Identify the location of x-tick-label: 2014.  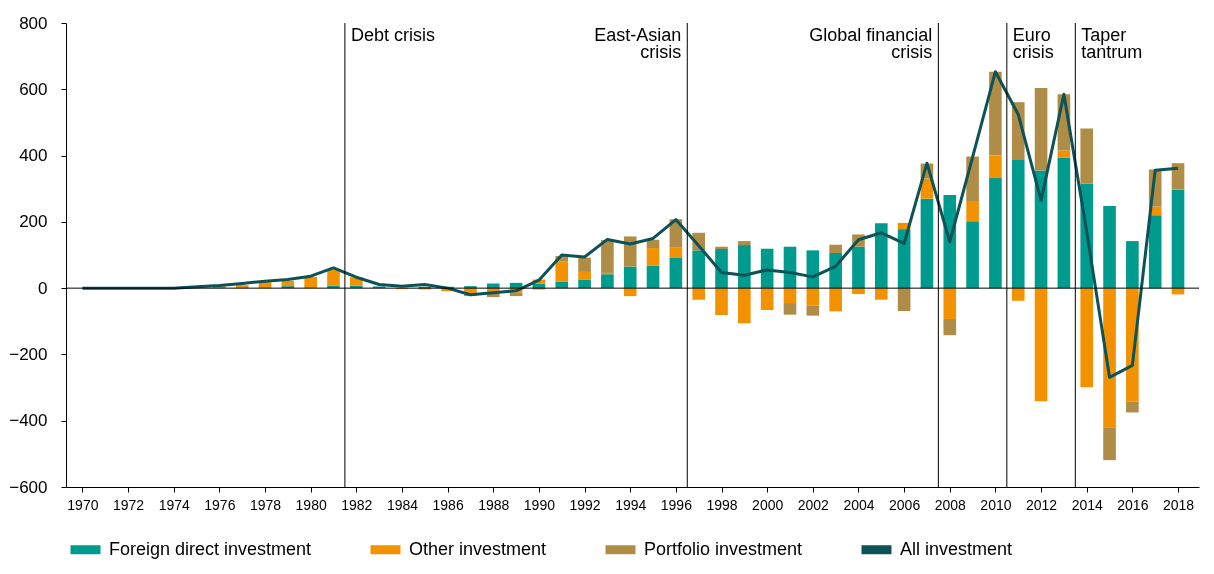
(1087, 504).